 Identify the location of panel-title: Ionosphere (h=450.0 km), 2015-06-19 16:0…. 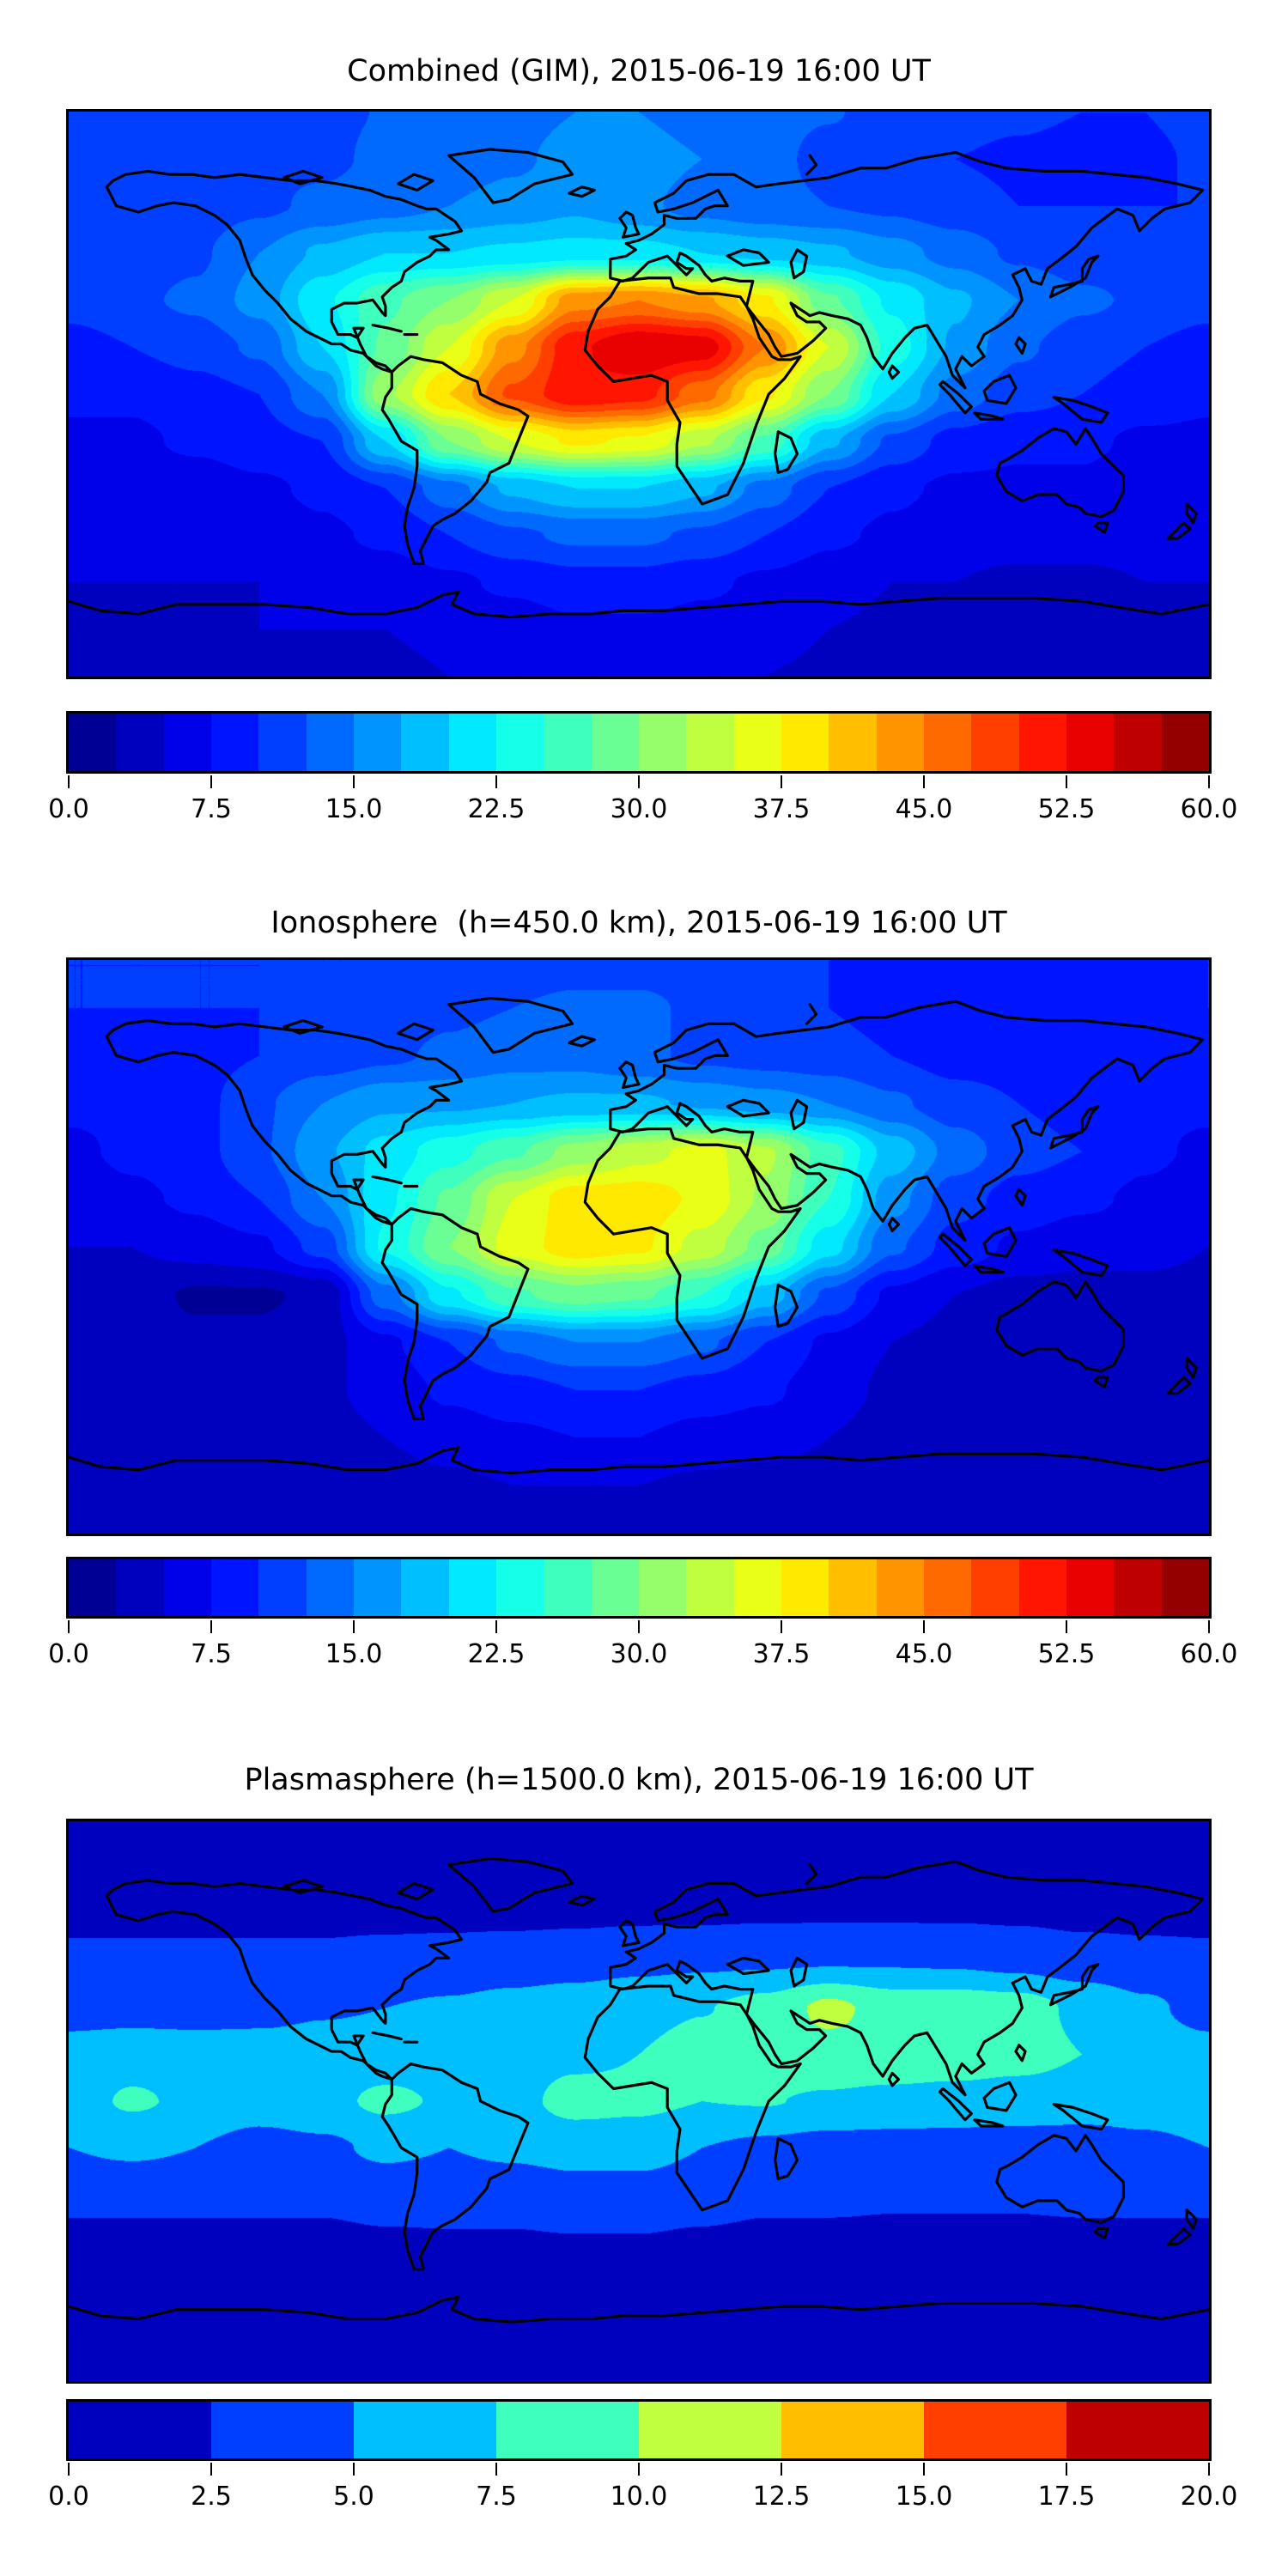
(638, 923).